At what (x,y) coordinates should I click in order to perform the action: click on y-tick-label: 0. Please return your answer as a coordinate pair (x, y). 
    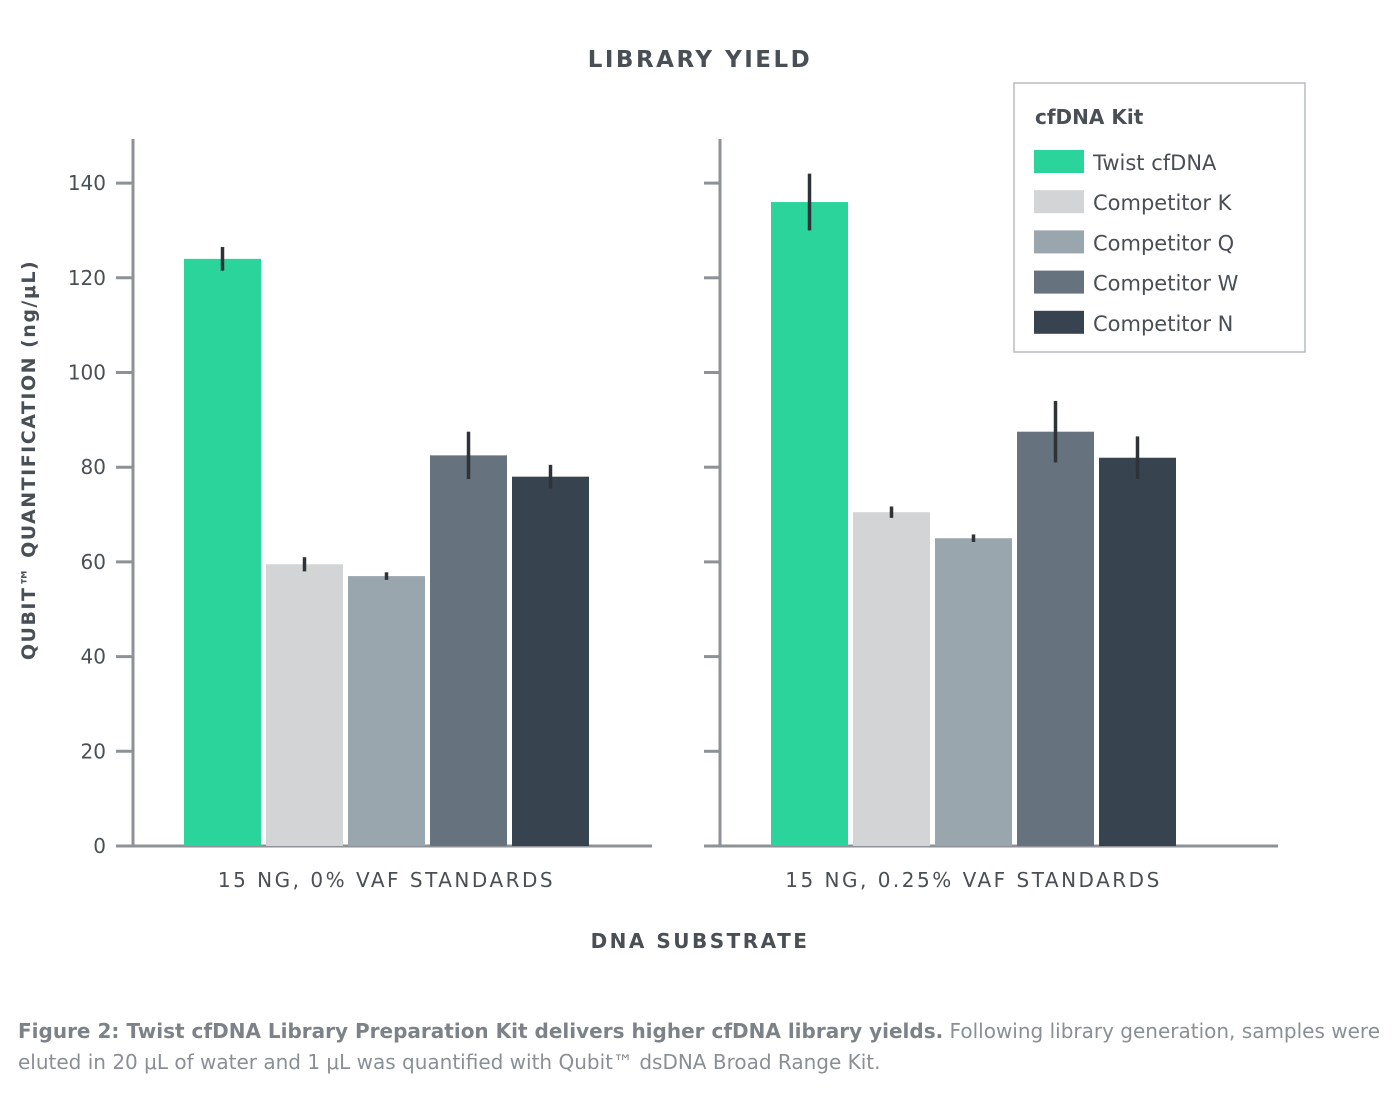
    Looking at the image, I should click on (99, 846).